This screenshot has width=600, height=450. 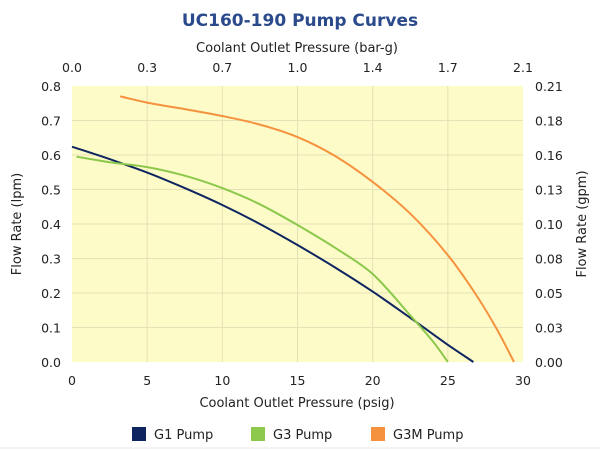 What do you see at coordinates (549, 259) in the screenshot?
I see `y2-tick-label: 0.08` at bounding box center [549, 259].